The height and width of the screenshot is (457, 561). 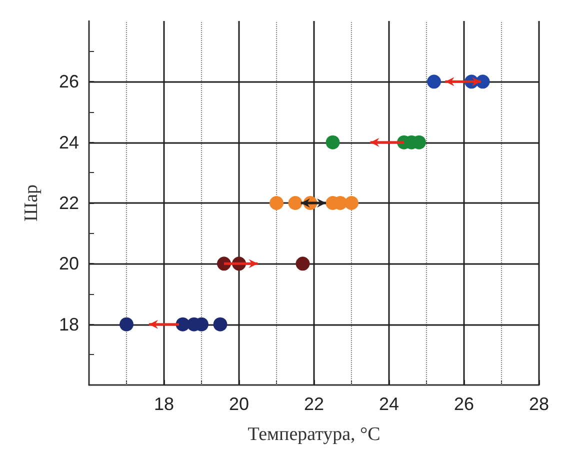 What do you see at coordinates (464, 404) in the screenshot?
I see `x-tick-label: 26` at bounding box center [464, 404].